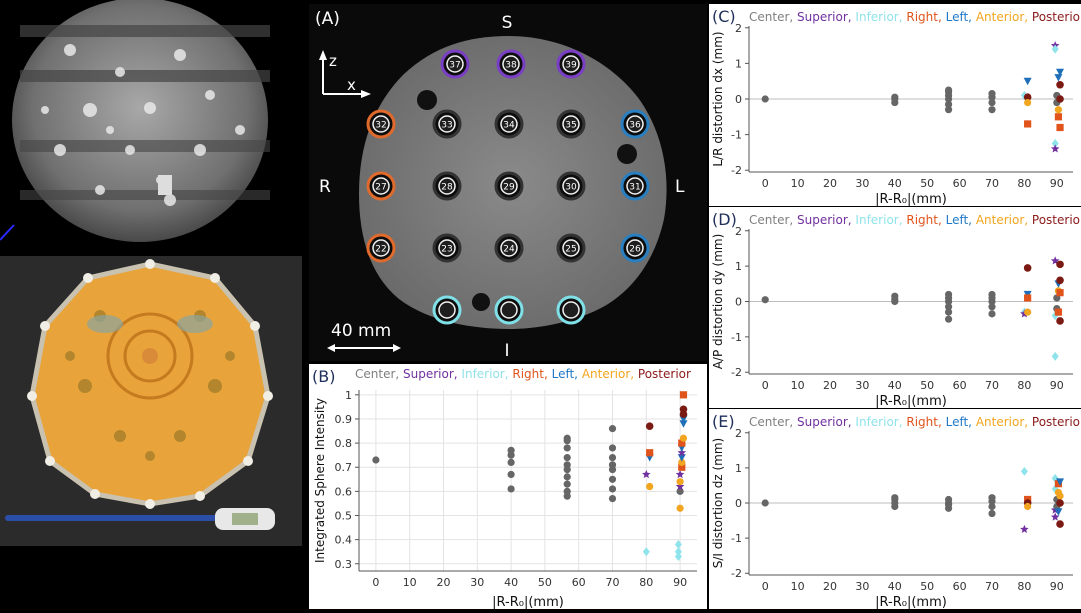 Image resolution: width=1081 pixels, height=613 pixels. I want to click on sphere-28: 28, so click(447, 186).